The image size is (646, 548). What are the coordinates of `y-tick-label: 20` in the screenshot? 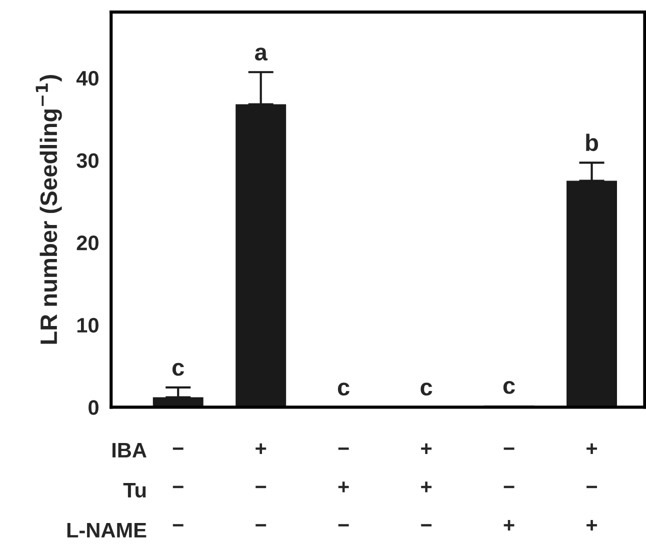 It's located at (87, 243).